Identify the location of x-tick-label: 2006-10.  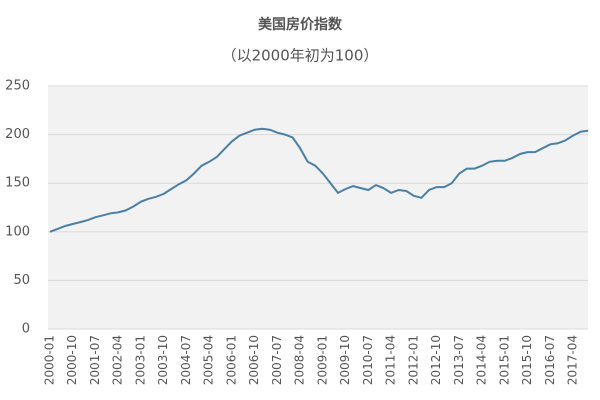
(254, 360).